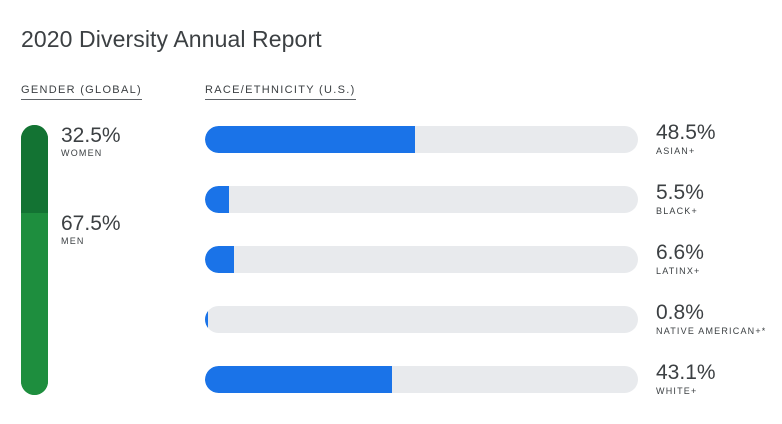 The width and height of the screenshot is (782, 424). What do you see at coordinates (219, 259) in the screenshot?
I see `race-bar-latinx` at bounding box center [219, 259].